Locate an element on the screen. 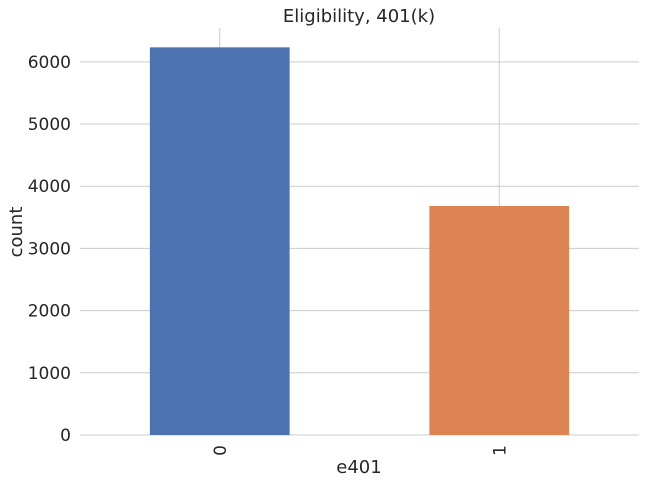 This screenshot has height=488, width=645. y-tick-label: 3000 is located at coordinates (49, 249).